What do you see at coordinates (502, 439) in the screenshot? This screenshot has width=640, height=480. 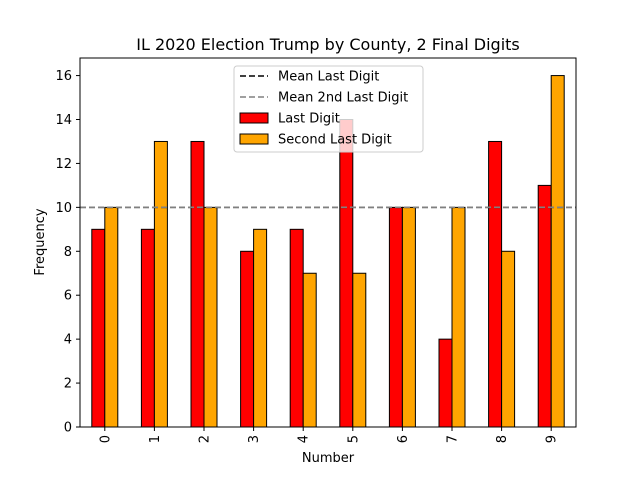 I see `x-tick-label: 8` at bounding box center [502, 439].